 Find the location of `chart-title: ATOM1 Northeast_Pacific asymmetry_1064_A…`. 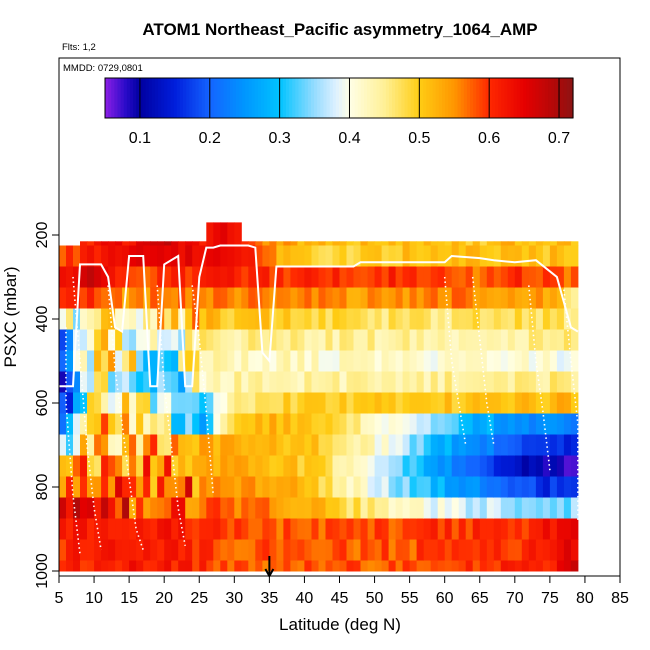

chart-title: ATOM1 Northeast_Pacific asymmetry_1064_A… is located at coordinates (339, 29).